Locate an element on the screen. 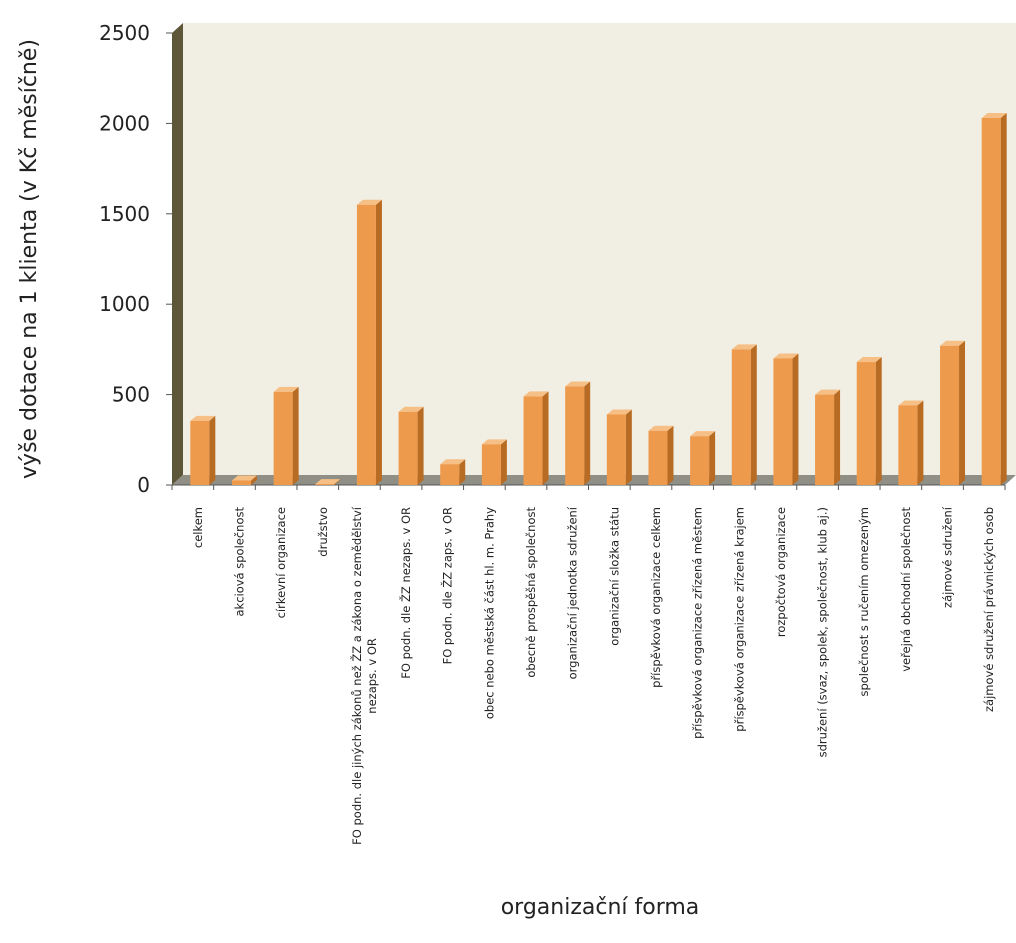  y-tick-label: 1000 is located at coordinates (124, 304).